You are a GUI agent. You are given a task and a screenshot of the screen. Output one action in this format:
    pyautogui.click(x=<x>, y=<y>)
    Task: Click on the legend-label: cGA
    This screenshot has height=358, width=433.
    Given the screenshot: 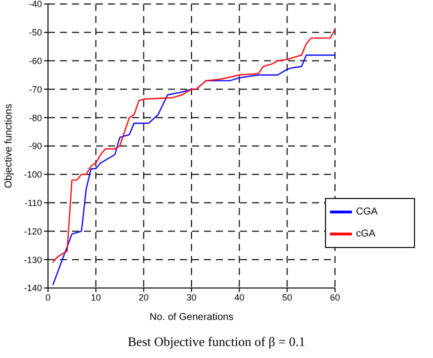 What is the action you would take?
    pyautogui.click(x=366, y=234)
    